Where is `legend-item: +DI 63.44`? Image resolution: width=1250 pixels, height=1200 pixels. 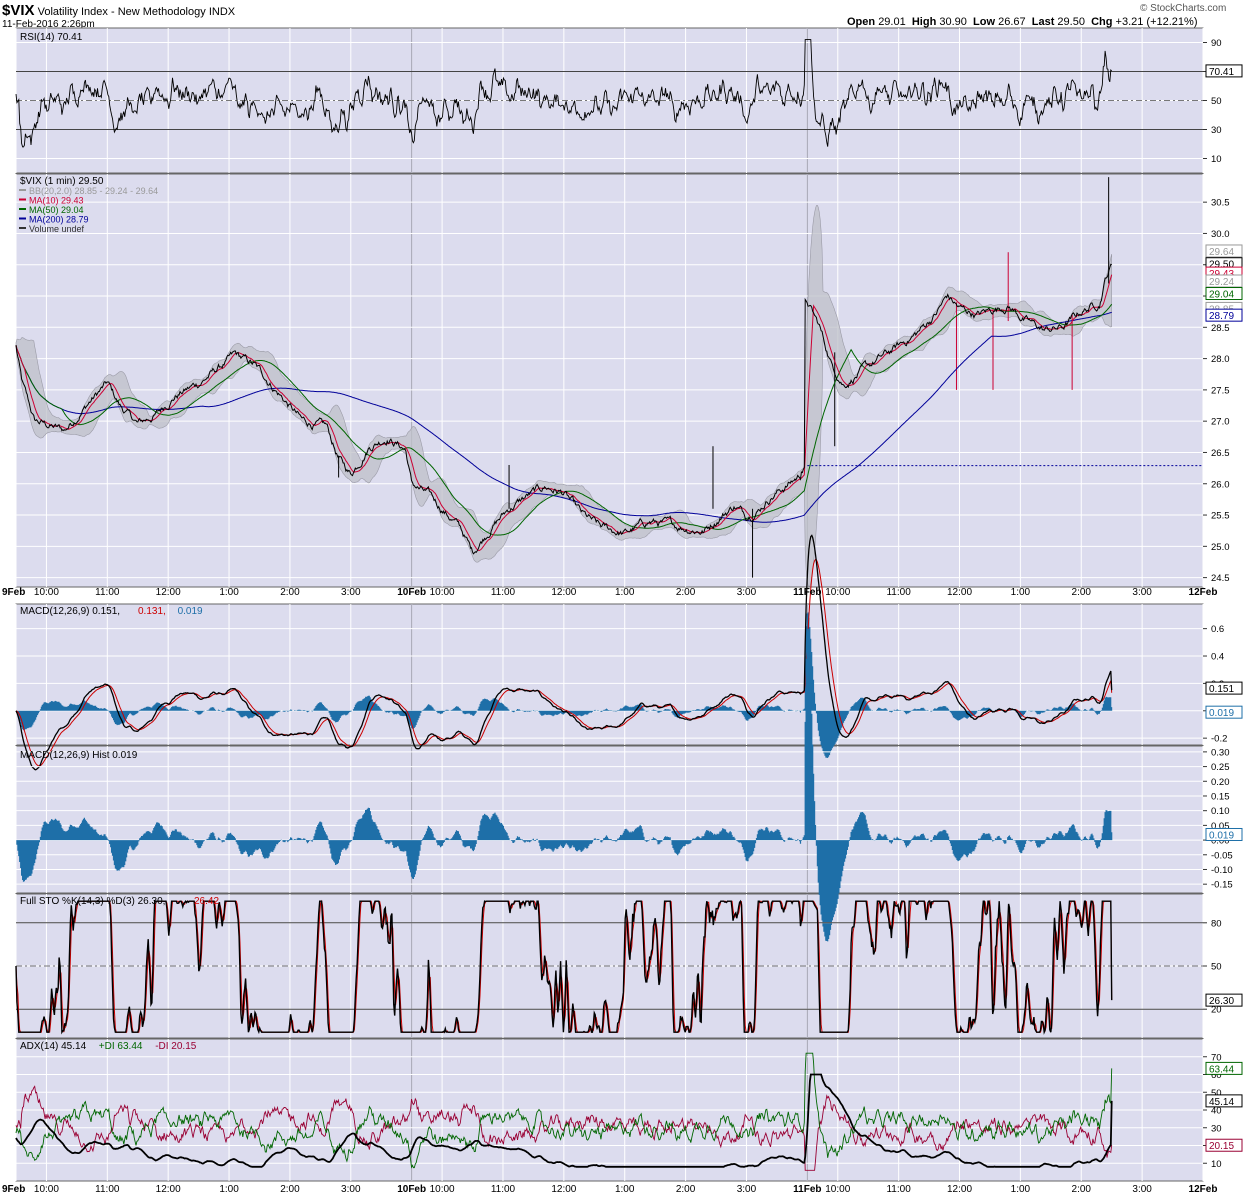
legend-item: +DI 63.44 is located at coordinates (121, 1046).